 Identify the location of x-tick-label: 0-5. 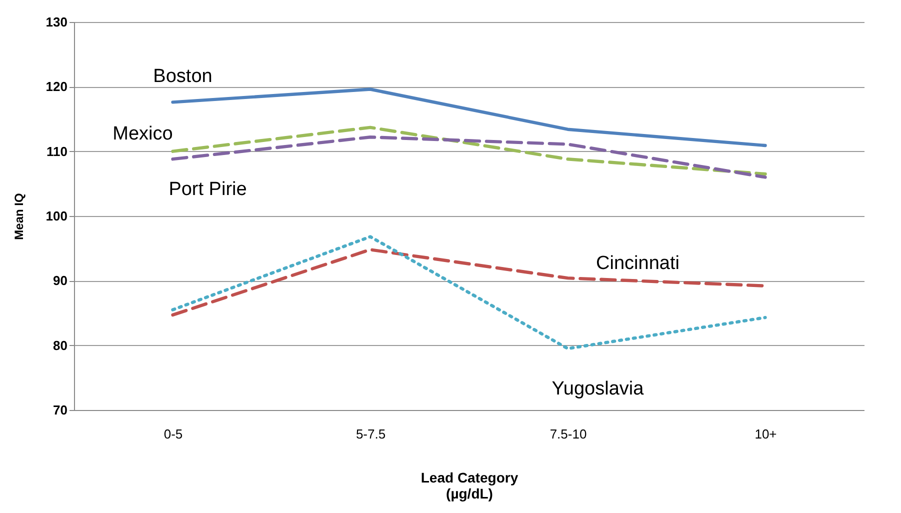
(173, 434).